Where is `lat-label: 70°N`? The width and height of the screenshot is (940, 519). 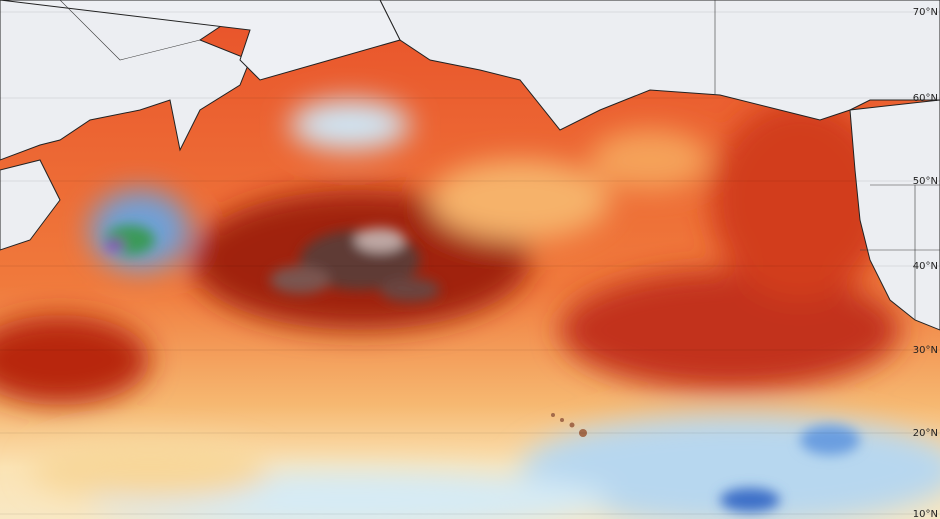 lat-label: 70°N is located at coordinates (925, 12).